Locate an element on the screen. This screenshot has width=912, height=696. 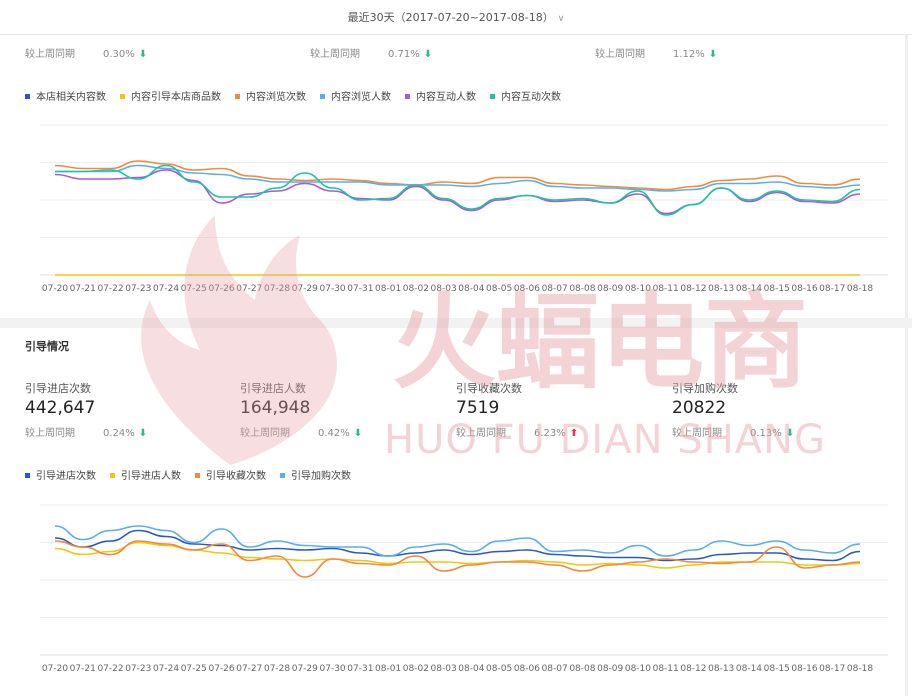
comparison-pct: 0.30% is located at coordinates (119, 54).